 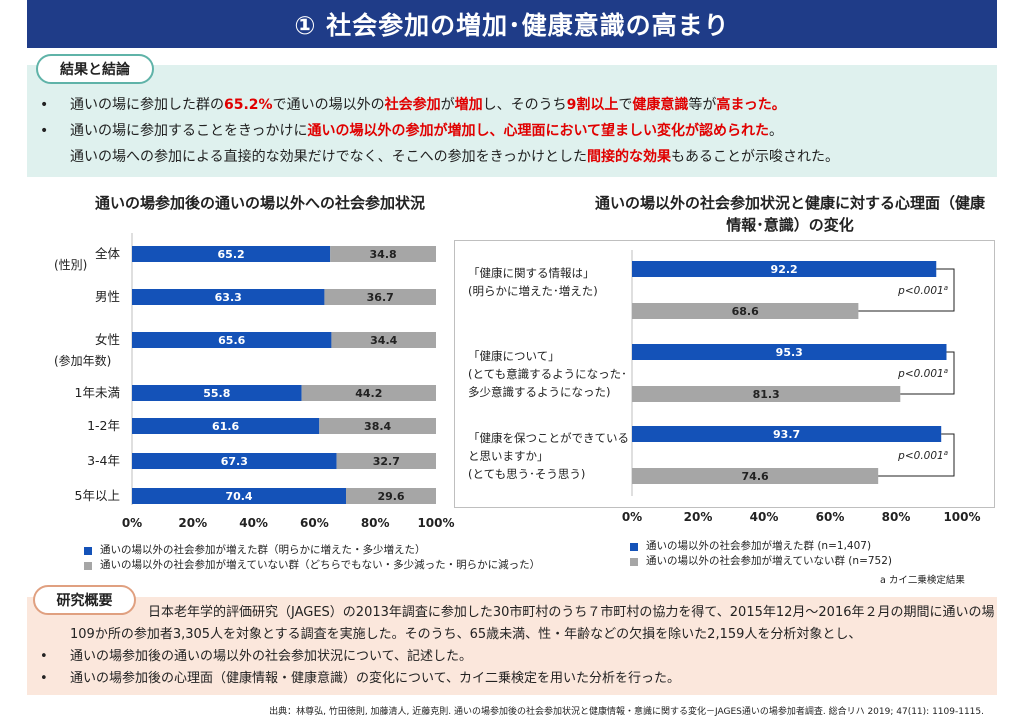 I want to click on data-label: 44.2, so click(x=368, y=393).